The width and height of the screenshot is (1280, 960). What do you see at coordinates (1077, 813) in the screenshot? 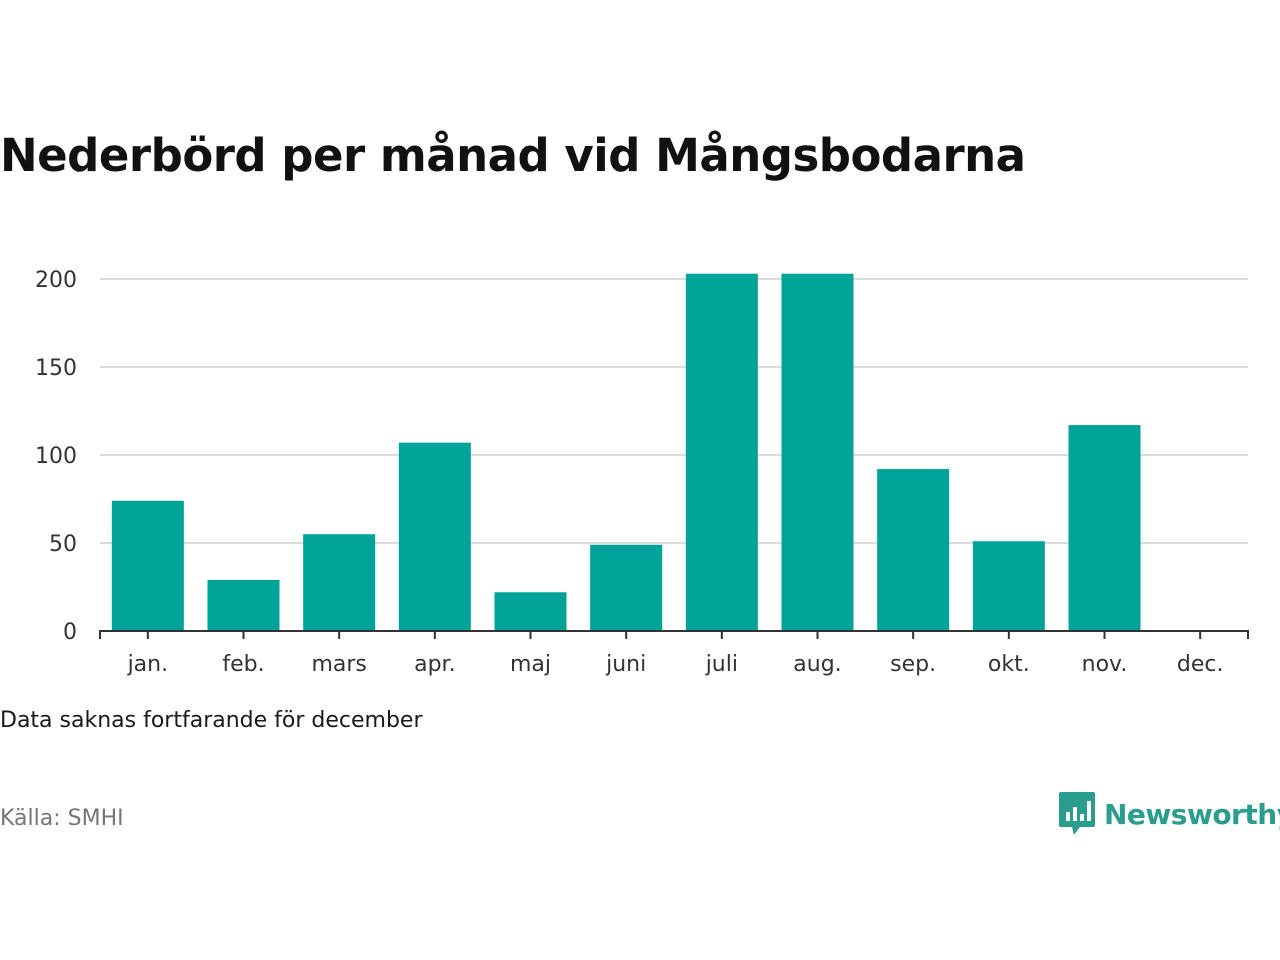
I see `newsworthy-logo-icon` at bounding box center [1077, 813].